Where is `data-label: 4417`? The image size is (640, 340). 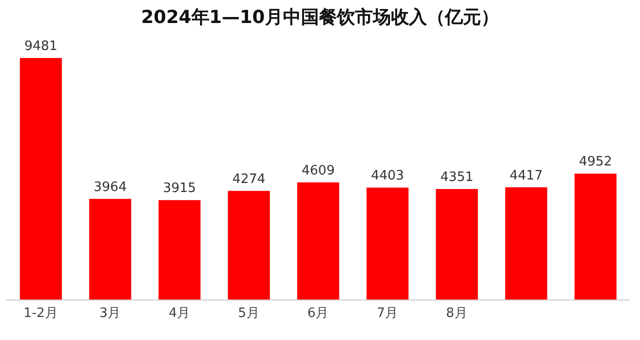 data-label: 4417 is located at coordinates (526, 176).